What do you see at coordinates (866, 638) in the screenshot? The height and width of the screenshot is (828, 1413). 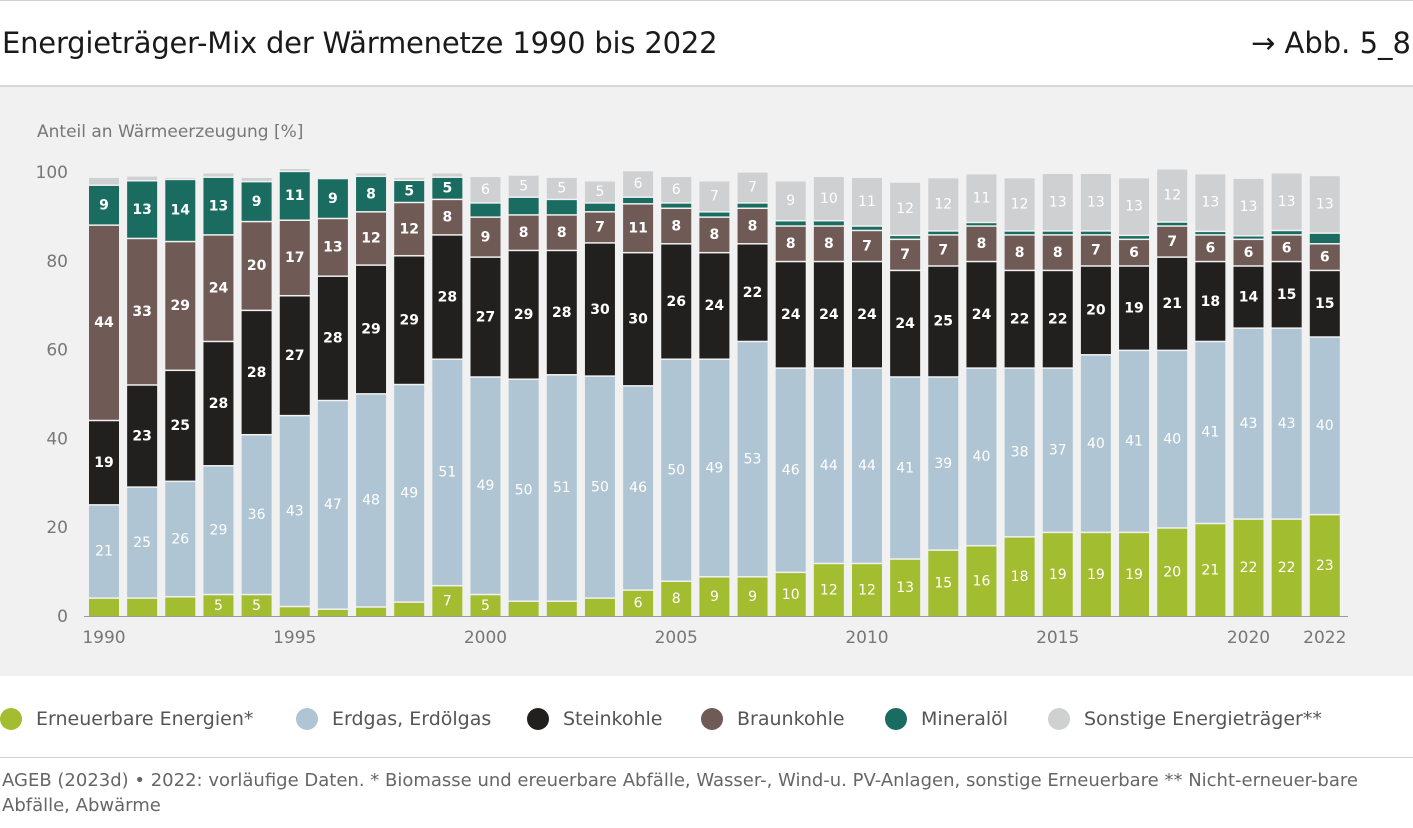 I see `x-tick-label: 2010` at bounding box center [866, 638].